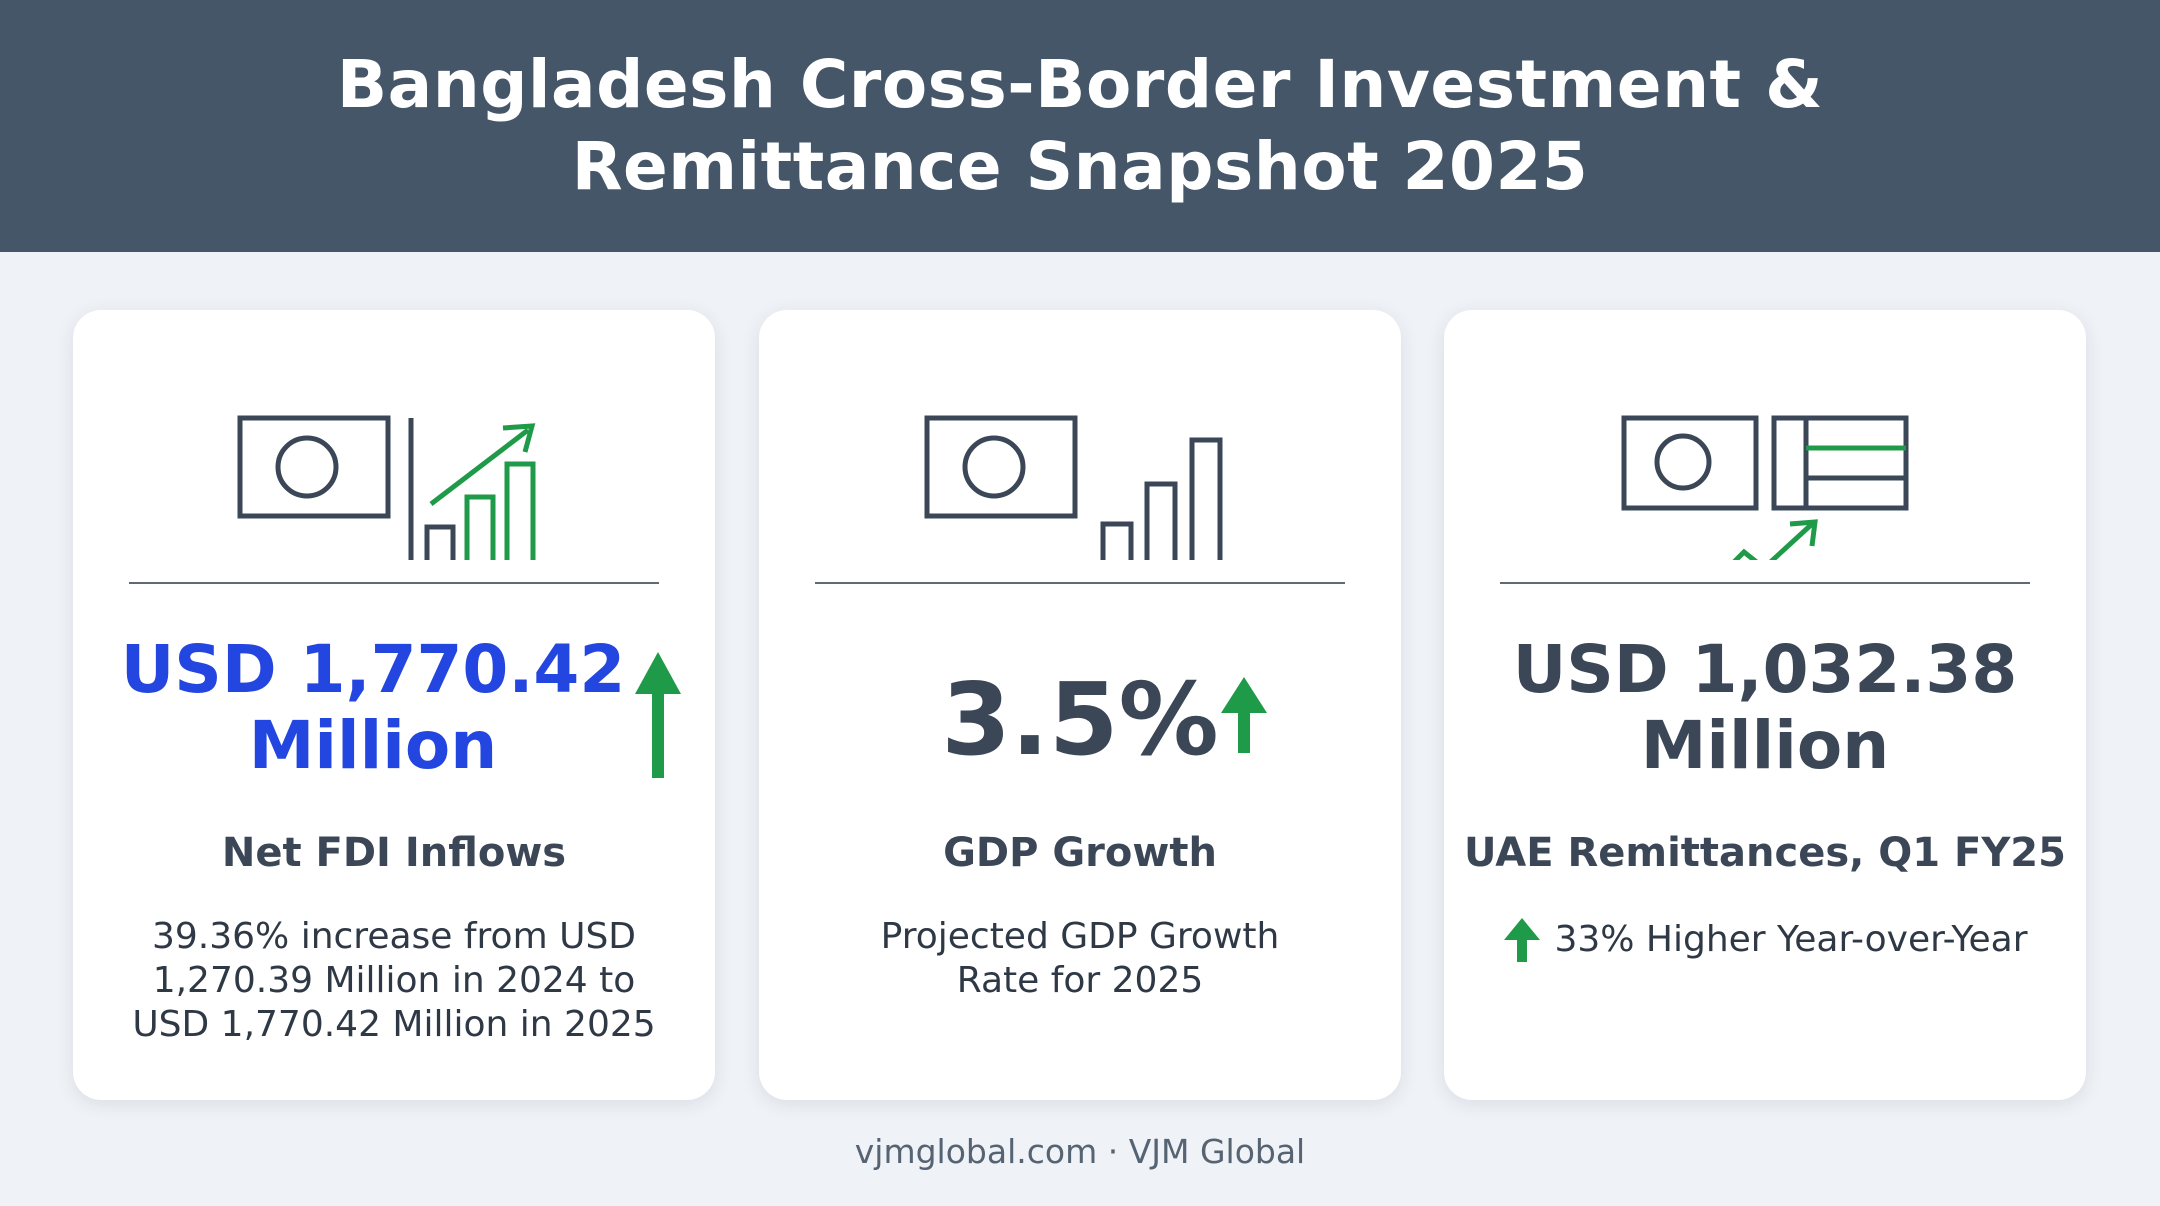 The width and height of the screenshot is (2160, 1206). I want to click on uae-flag-icon, so click(1840, 463).